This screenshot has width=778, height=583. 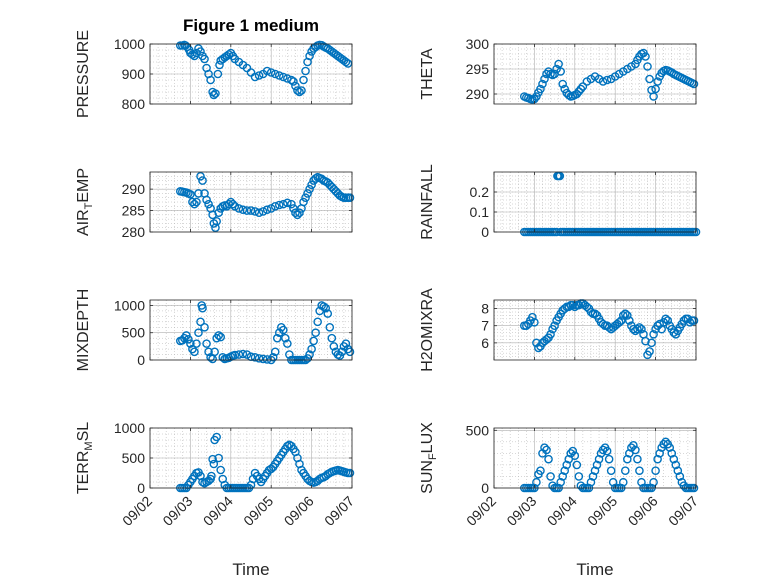 I want to click on y-axis-label-part: EMP, so click(x=83, y=185).